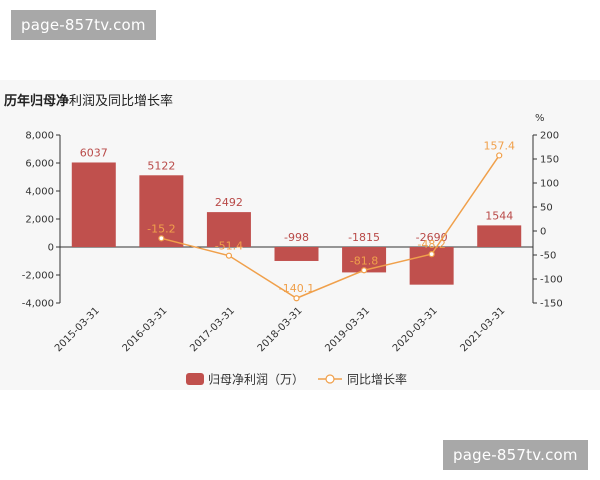  I want to click on watermark-bottom: page-857tv.com, so click(515, 455).